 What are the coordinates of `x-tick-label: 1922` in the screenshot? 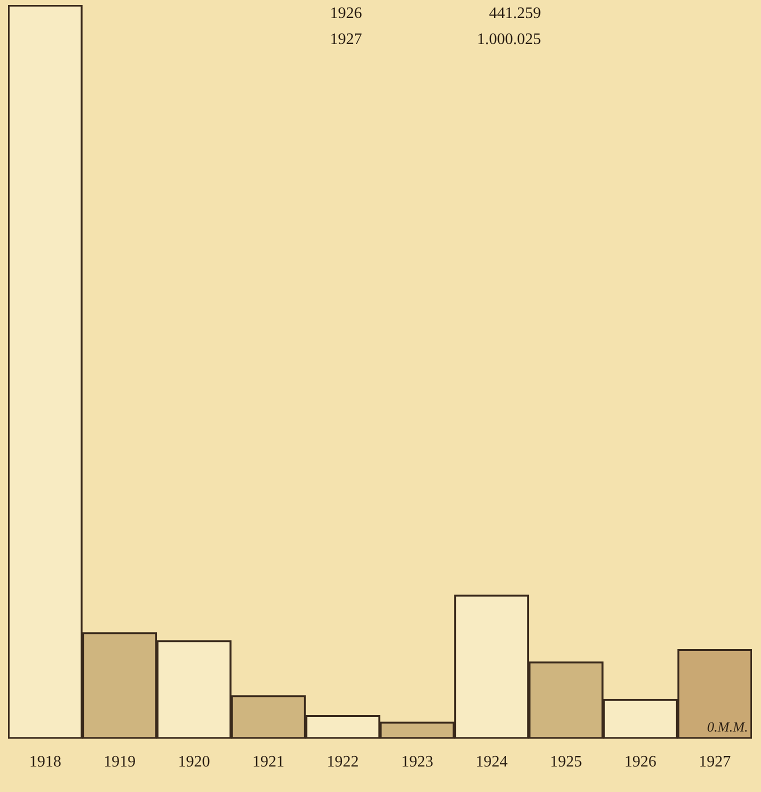 It's located at (342, 762).